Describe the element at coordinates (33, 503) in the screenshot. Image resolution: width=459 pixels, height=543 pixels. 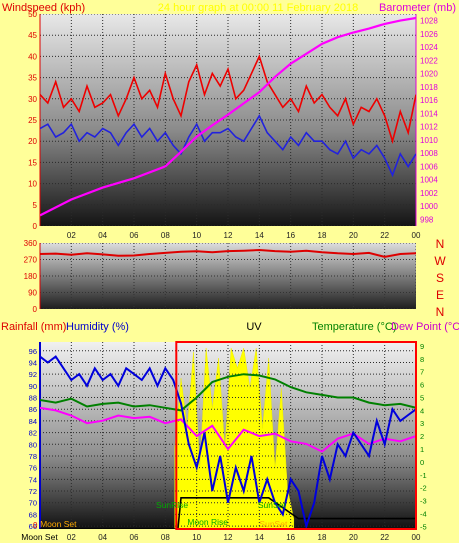
I see `humidity-tick: 70` at that location.